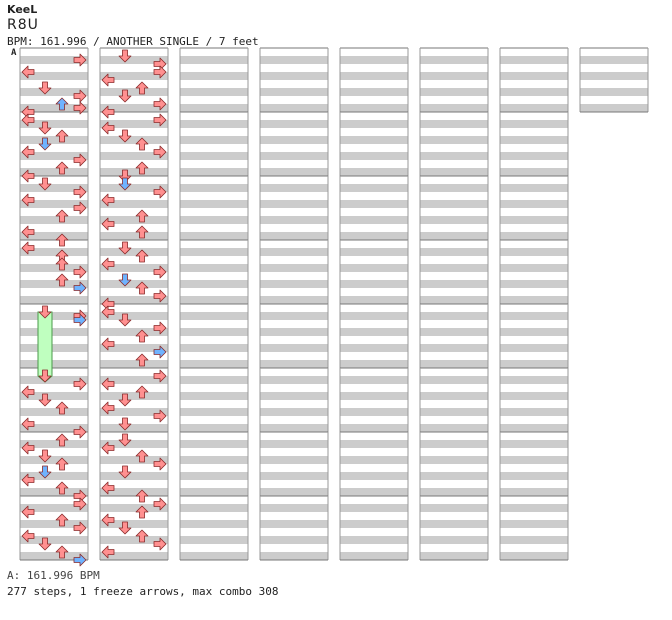 Image resolution: width=672 pixels, height=620 pixels. What do you see at coordinates (22, 9) in the screenshot?
I see `artist-name: KeeL` at bounding box center [22, 9].